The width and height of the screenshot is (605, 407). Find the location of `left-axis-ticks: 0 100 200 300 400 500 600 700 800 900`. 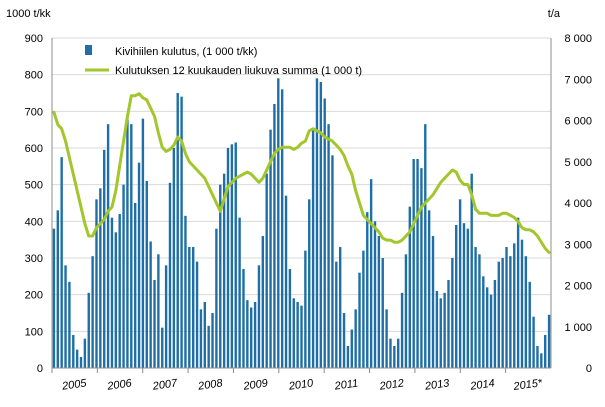

left-axis-ticks: 0 100 200 300 400 500 600 700 800 900 is located at coordinates (34, 204).